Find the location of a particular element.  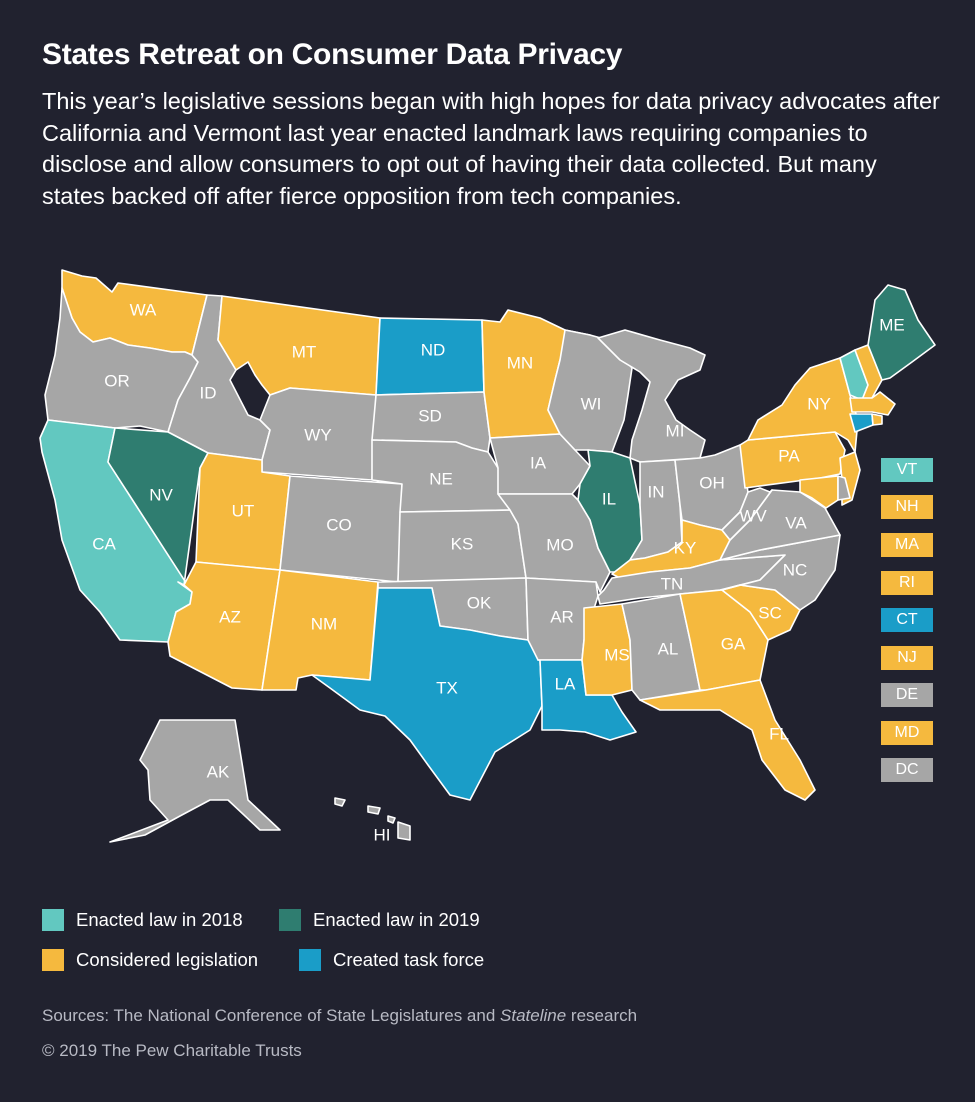

legend-label: Created task force is located at coordinates (409, 959).